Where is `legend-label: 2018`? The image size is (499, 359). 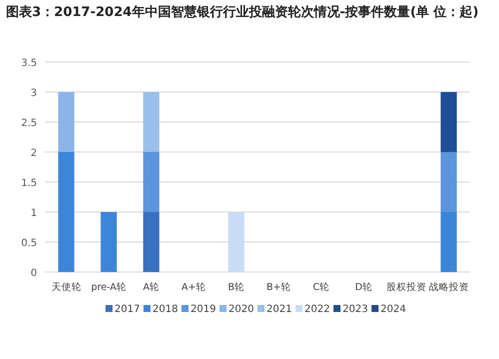
legend-label: 2018 is located at coordinates (165, 309).